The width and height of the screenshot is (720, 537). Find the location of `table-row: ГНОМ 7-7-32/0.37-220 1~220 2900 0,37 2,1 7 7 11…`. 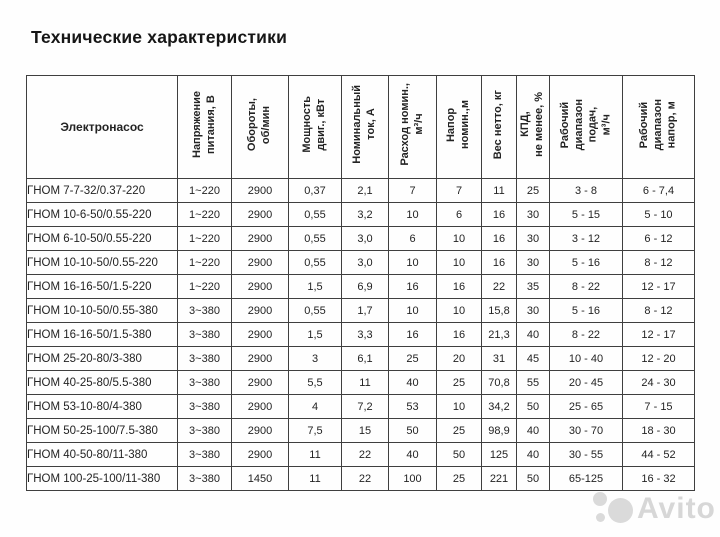

table-row: ГНОМ 7-7-32/0.37-220 1~220 2900 0,37 2,1 7 7 11… is located at coordinates (360, 190).